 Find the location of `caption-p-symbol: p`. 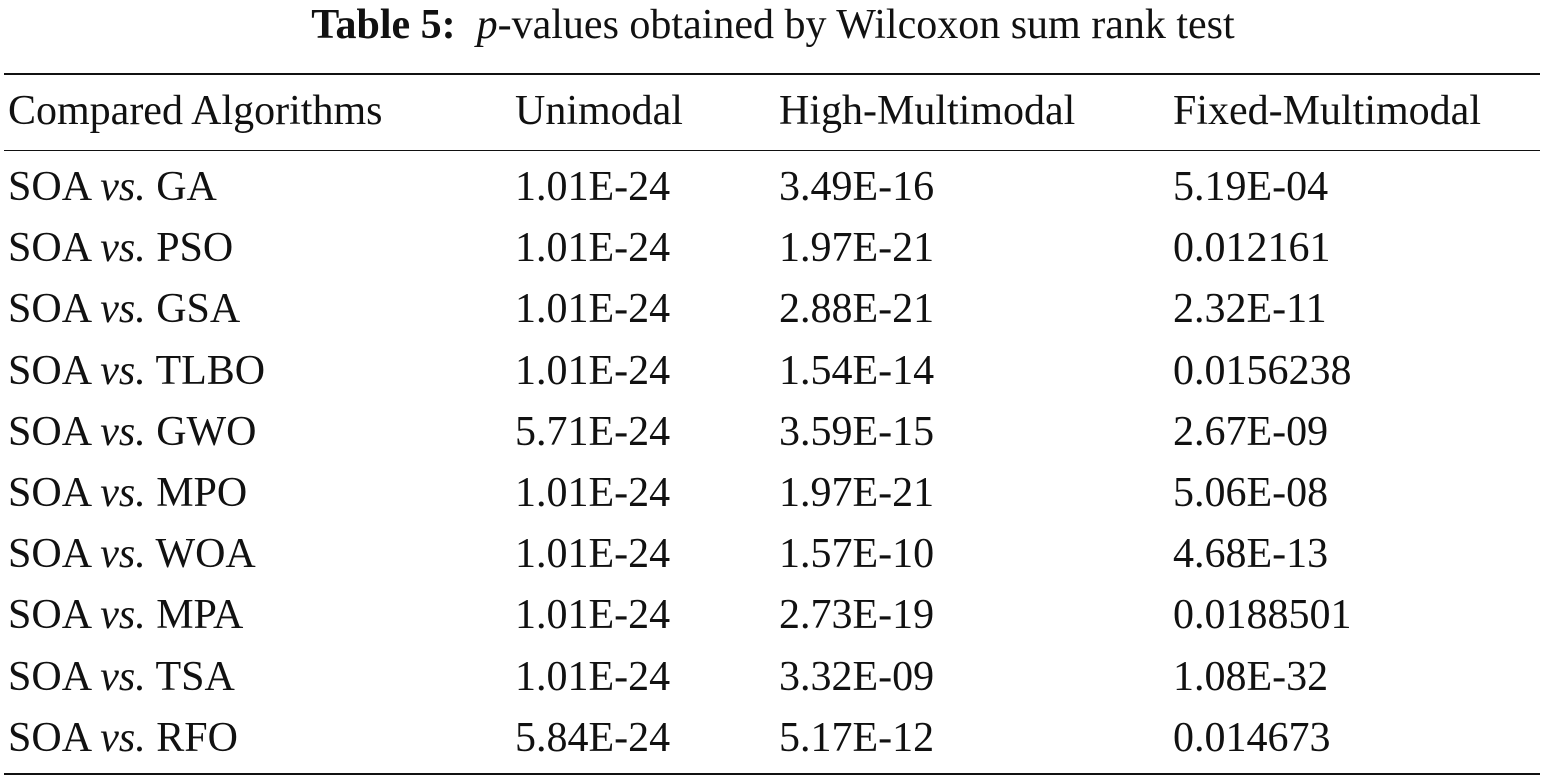

caption-p-symbol: p is located at coordinates (487, 25).